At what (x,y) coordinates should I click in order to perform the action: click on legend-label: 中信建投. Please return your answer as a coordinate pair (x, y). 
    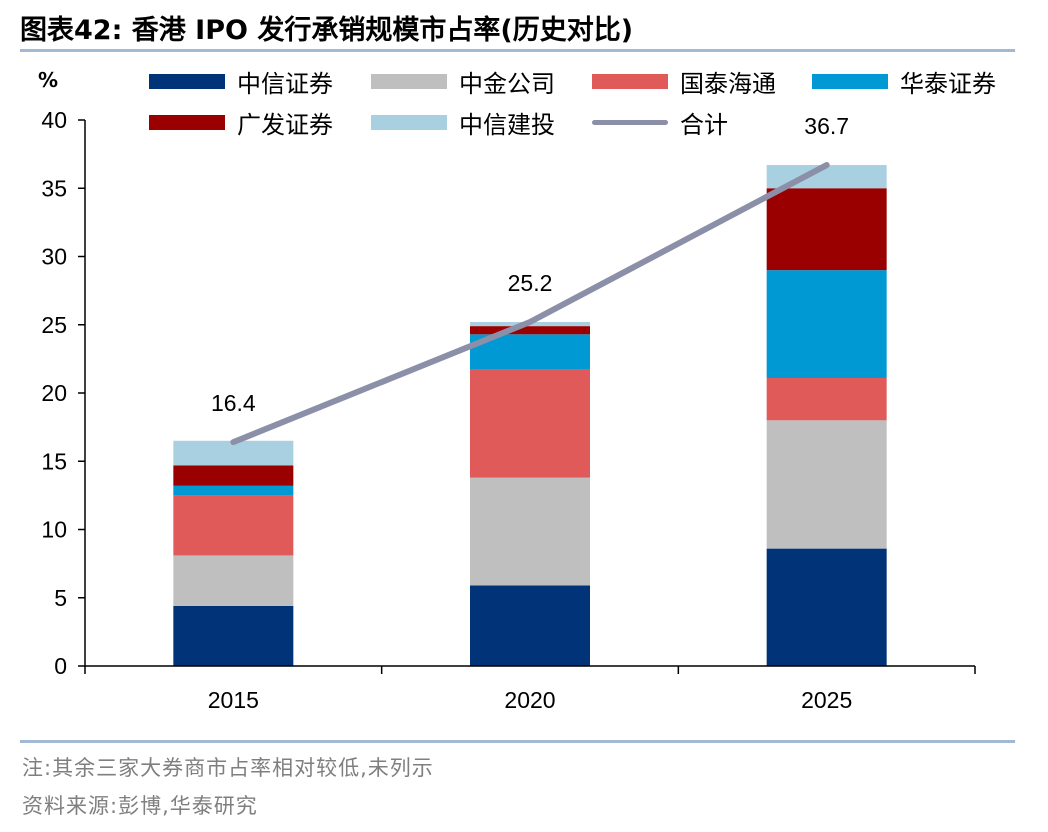
    Looking at the image, I should click on (507, 125).